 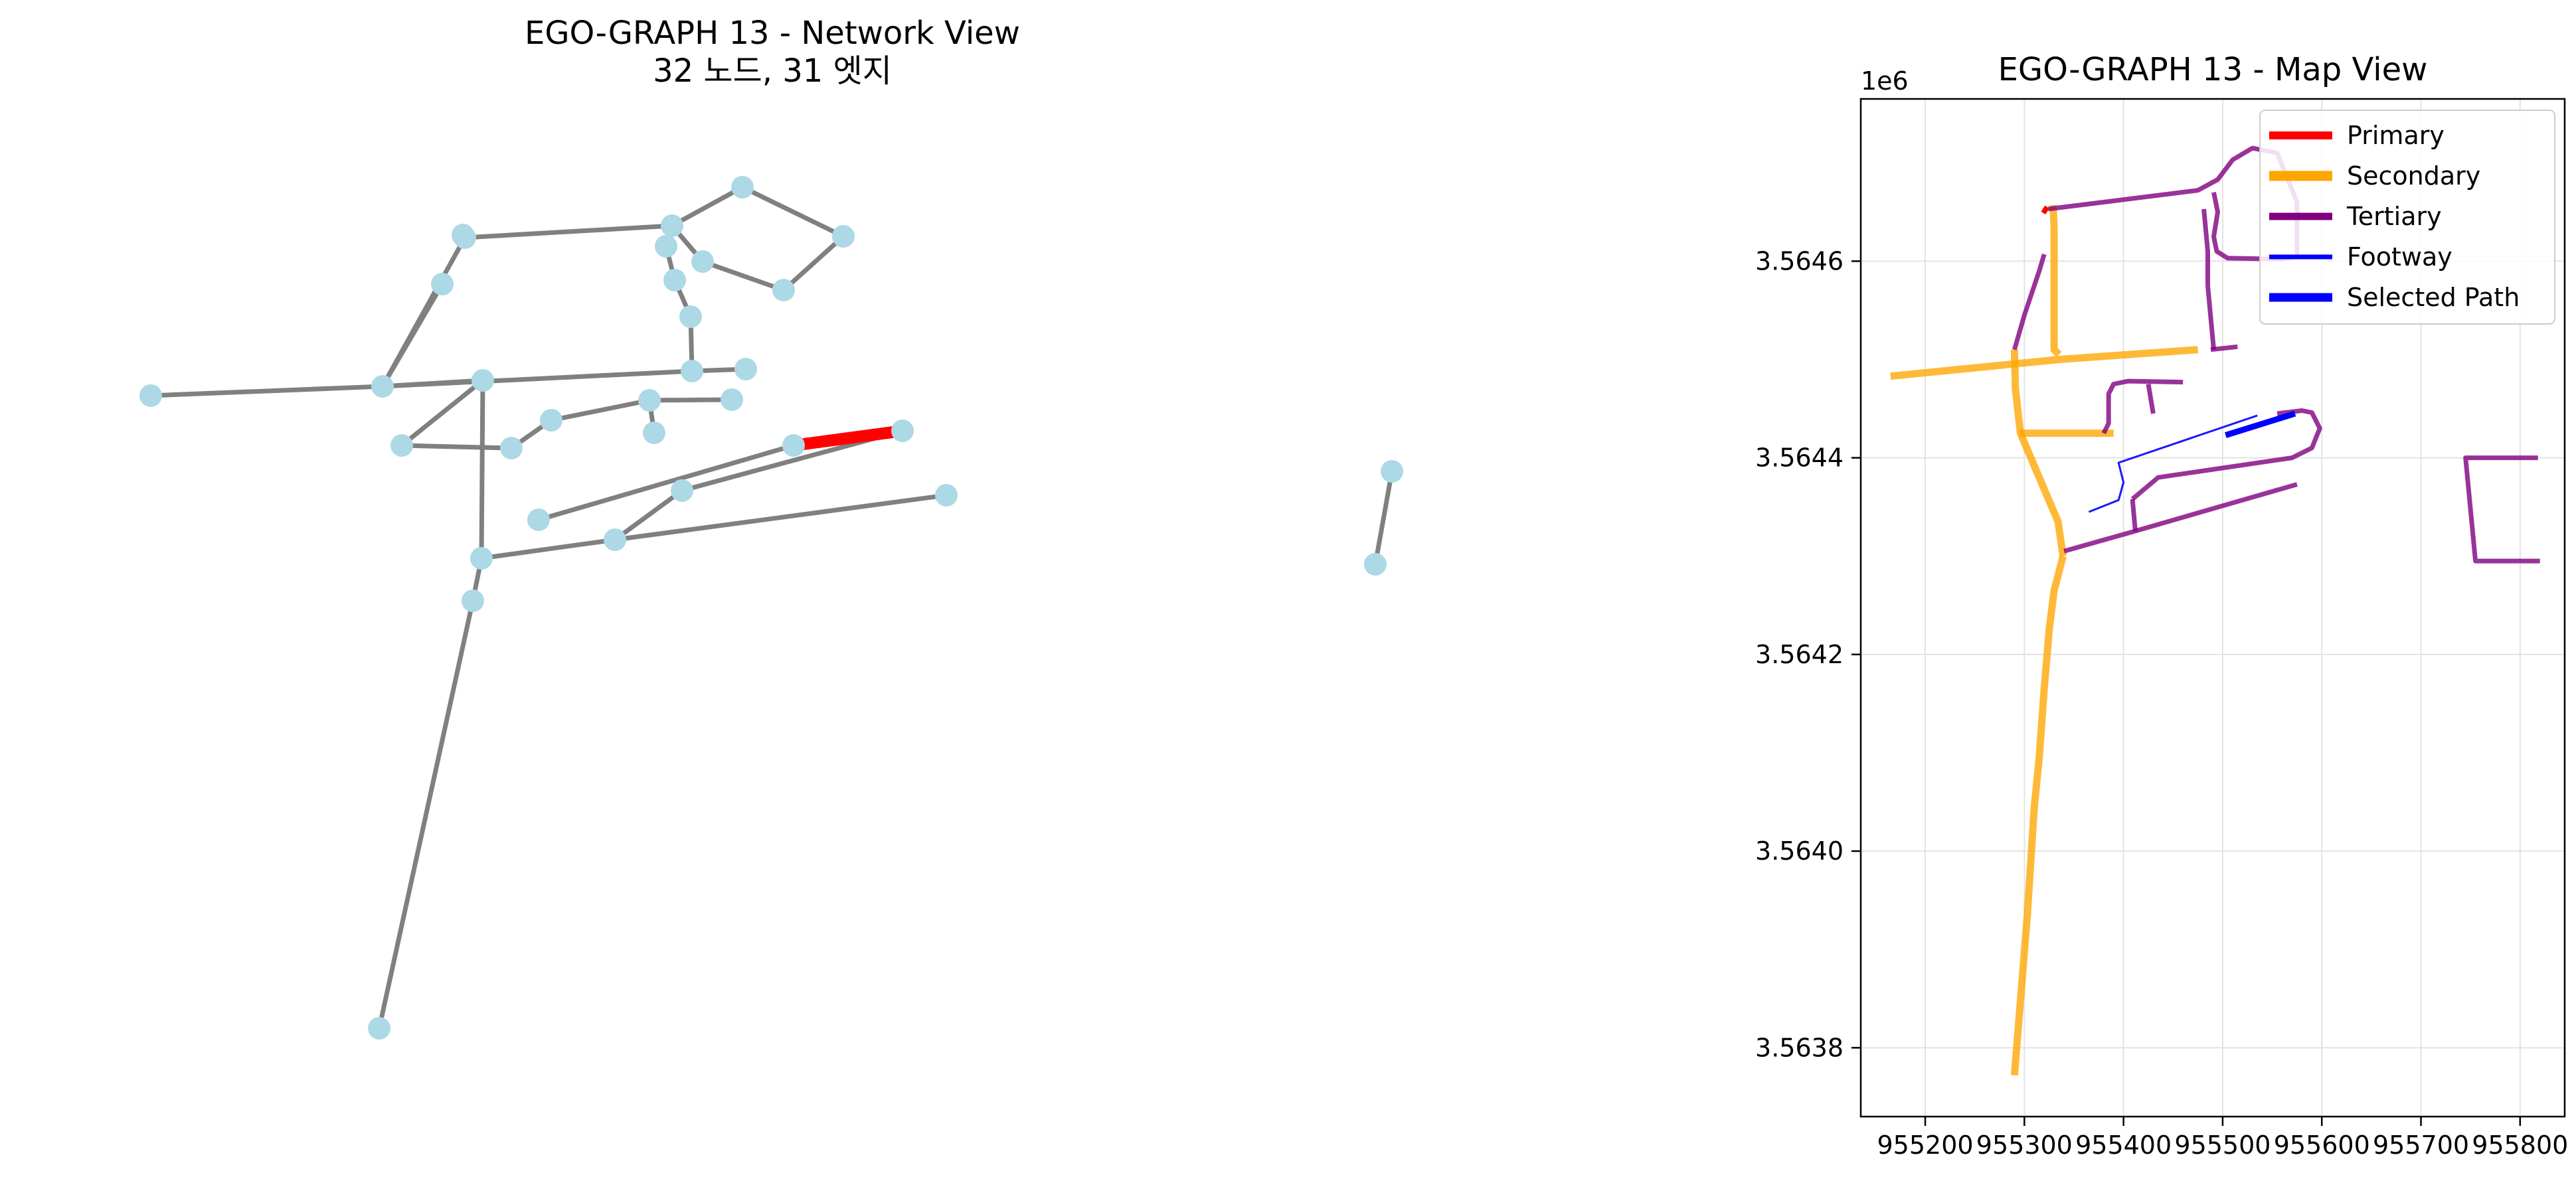 I want to click on legend-label-primary: Primary, so click(x=2396, y=135).